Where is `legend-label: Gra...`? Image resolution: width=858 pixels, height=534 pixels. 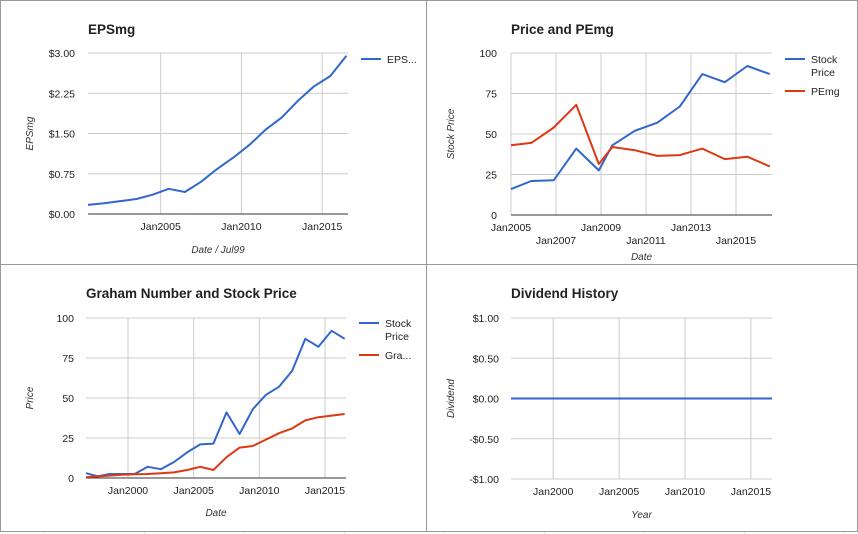 legend-label: Gra... is located at coordinates (398, 356).